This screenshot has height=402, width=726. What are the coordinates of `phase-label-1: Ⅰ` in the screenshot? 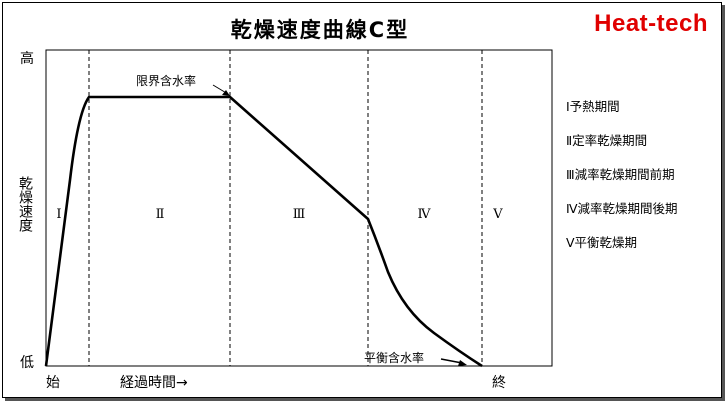 It's located at (58, 214).